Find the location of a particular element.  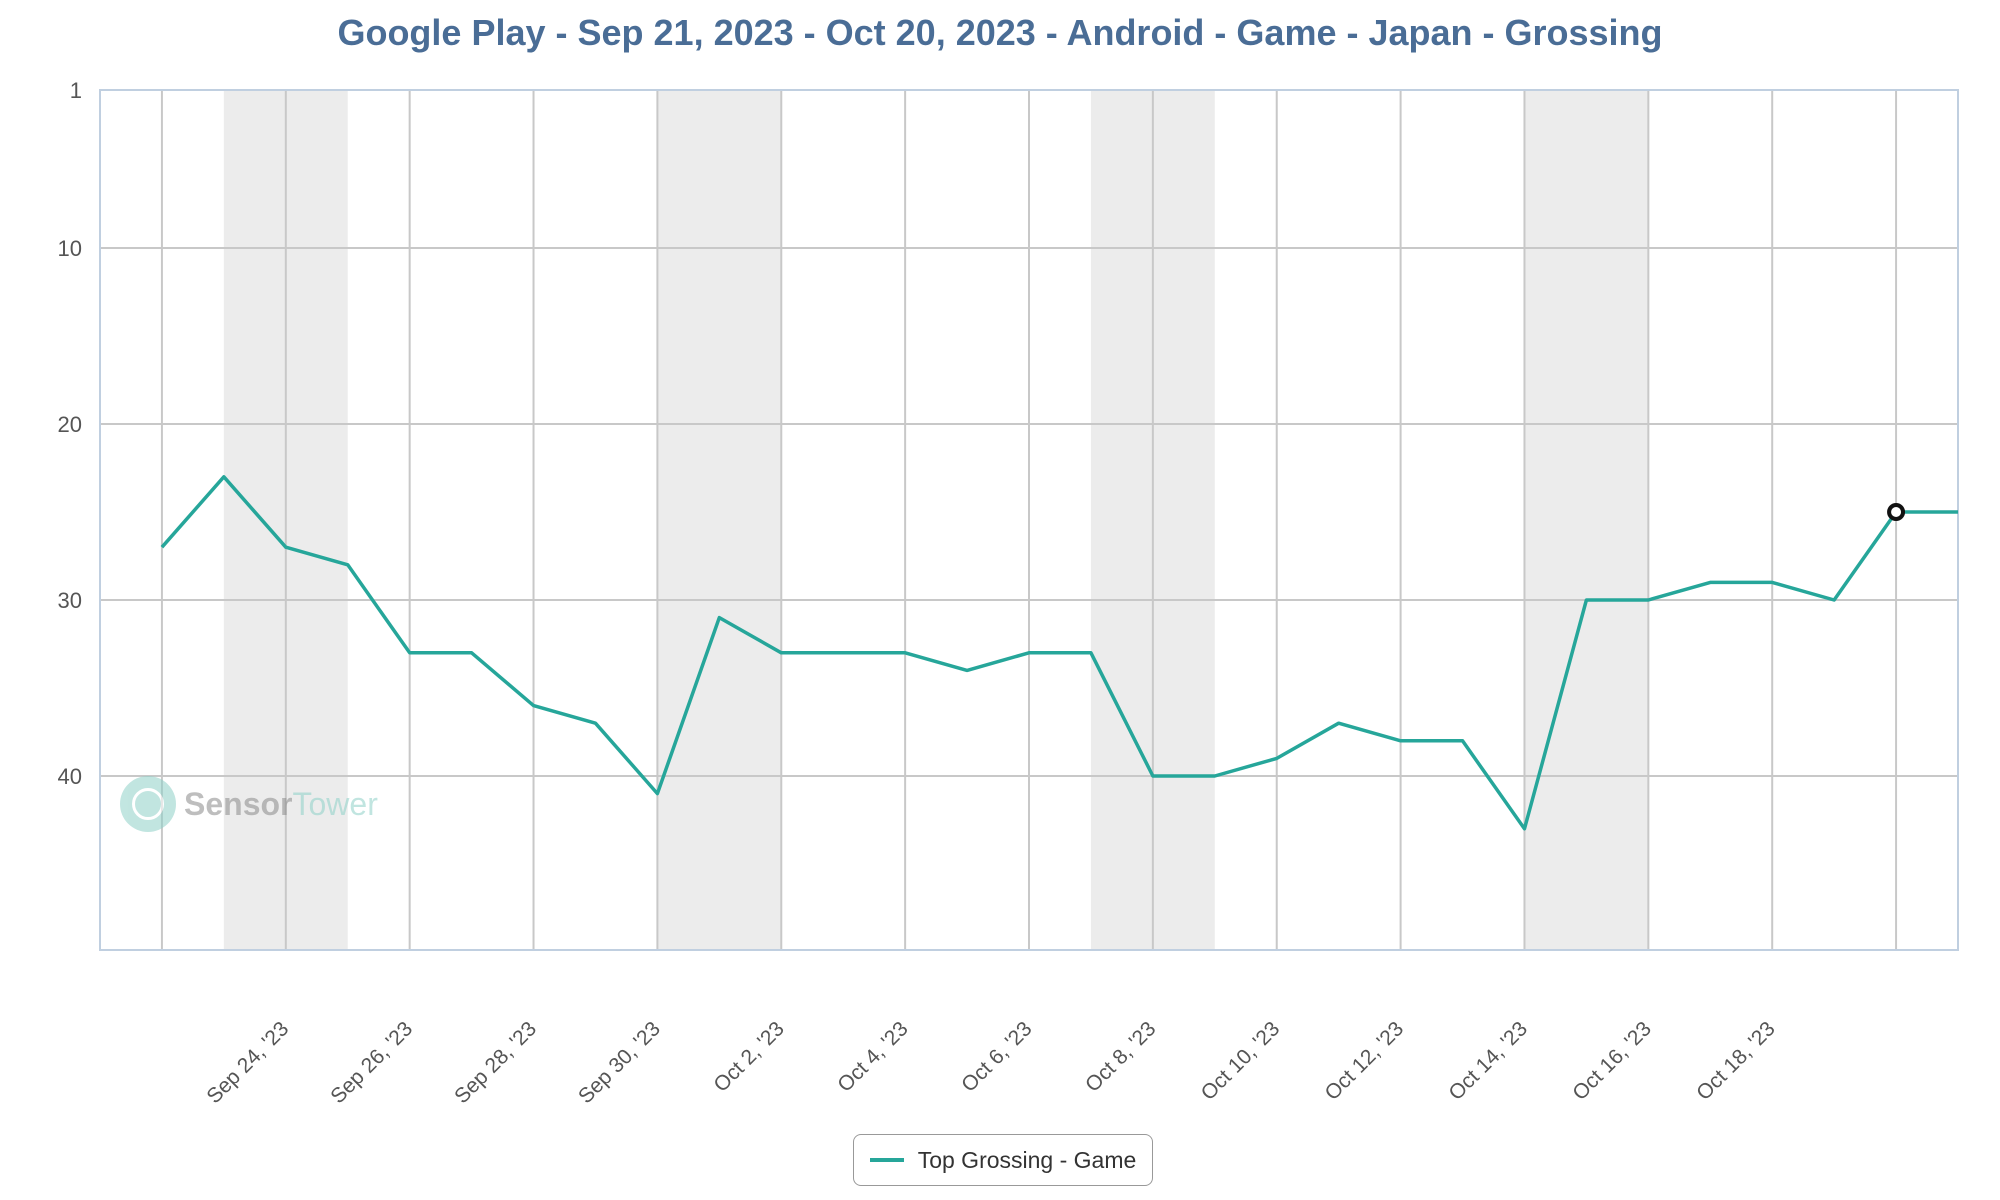

sensortower-logo-icon is located at coordinates (148, 804).